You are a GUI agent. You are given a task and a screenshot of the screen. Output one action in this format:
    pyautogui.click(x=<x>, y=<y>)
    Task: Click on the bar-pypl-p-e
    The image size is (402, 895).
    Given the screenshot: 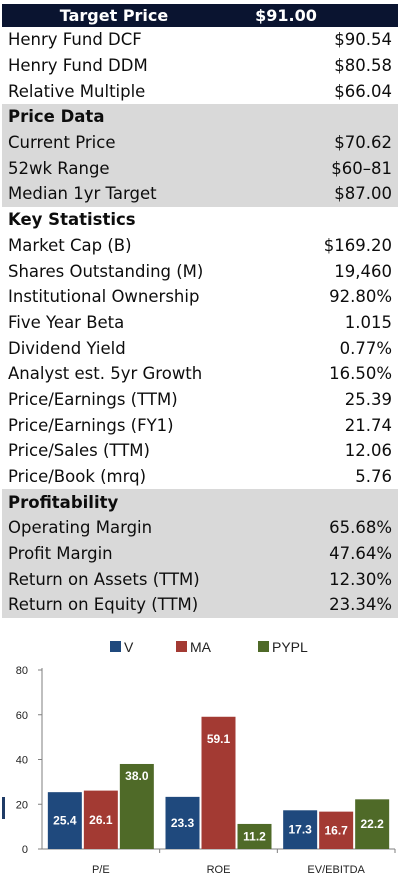 What is the action you would take?
    pyautogui.click(x=136, y=806)
    